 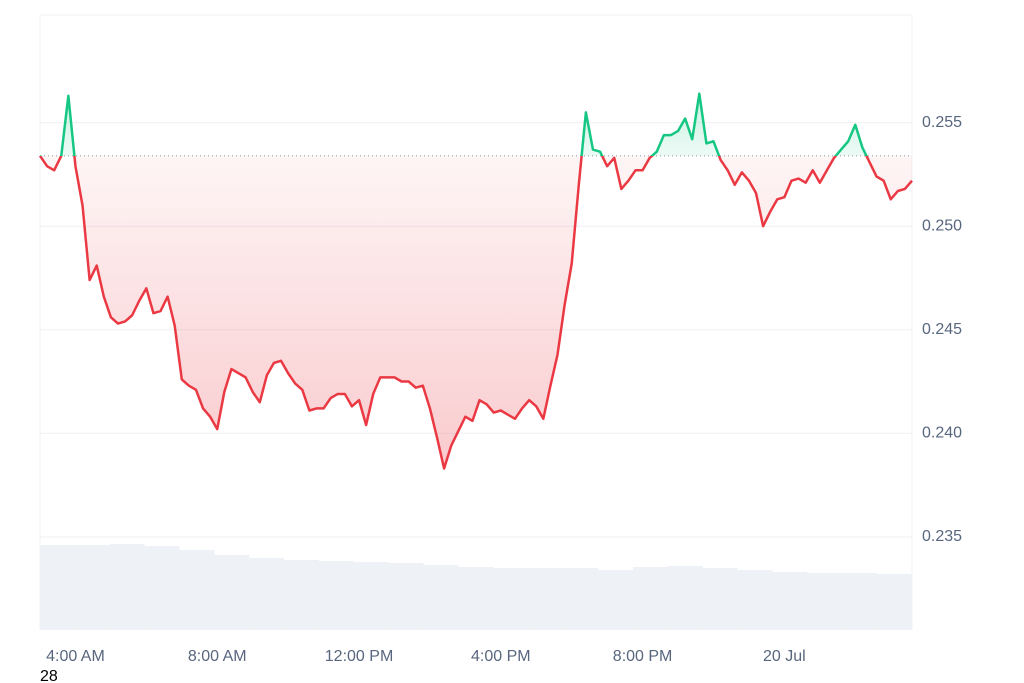 What do you see at coordinates (784, 656) in the screenshot?
I see `x-tick-label: 20 Jul` at bounding box center [784, 656].